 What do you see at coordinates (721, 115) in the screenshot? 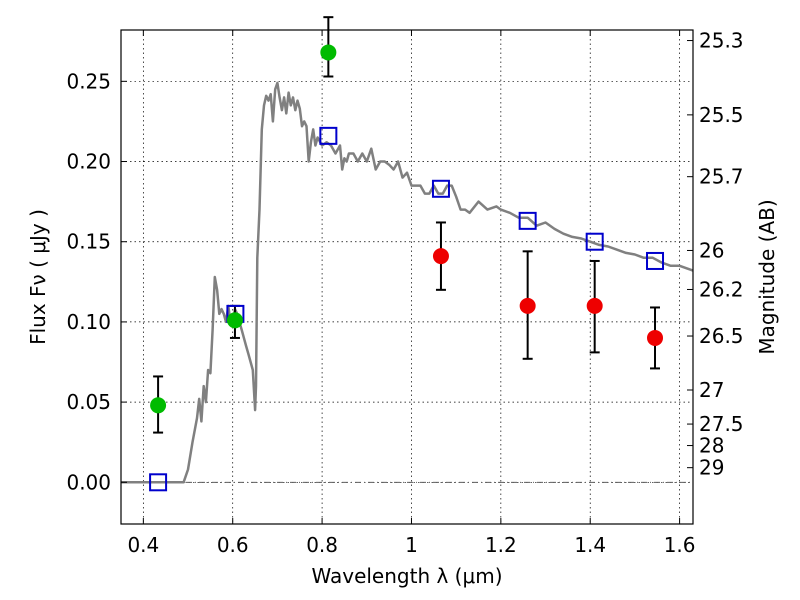
I see `right-tick-label: 25.5` at bounding box center [721, 115].